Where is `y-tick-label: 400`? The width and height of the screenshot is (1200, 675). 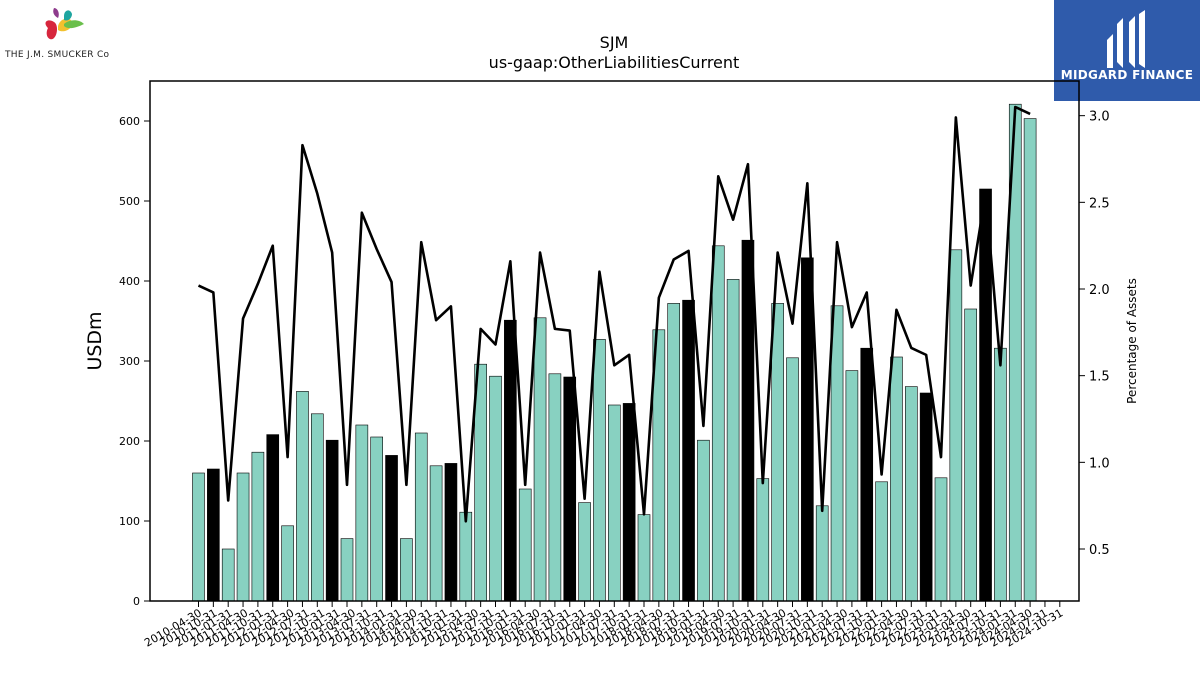
y-tick-label: 400 is located at coordinates (129, 281).